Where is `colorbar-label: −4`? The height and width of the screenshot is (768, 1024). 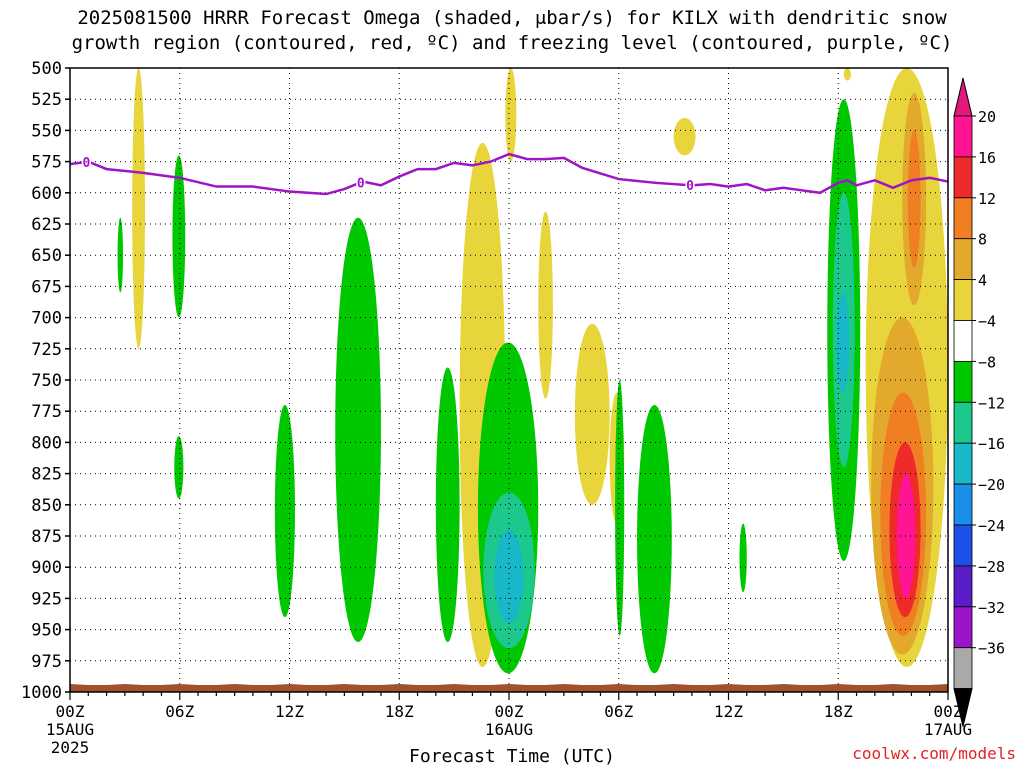
colorbar-label: −4 is located at coordinates (987, 322).